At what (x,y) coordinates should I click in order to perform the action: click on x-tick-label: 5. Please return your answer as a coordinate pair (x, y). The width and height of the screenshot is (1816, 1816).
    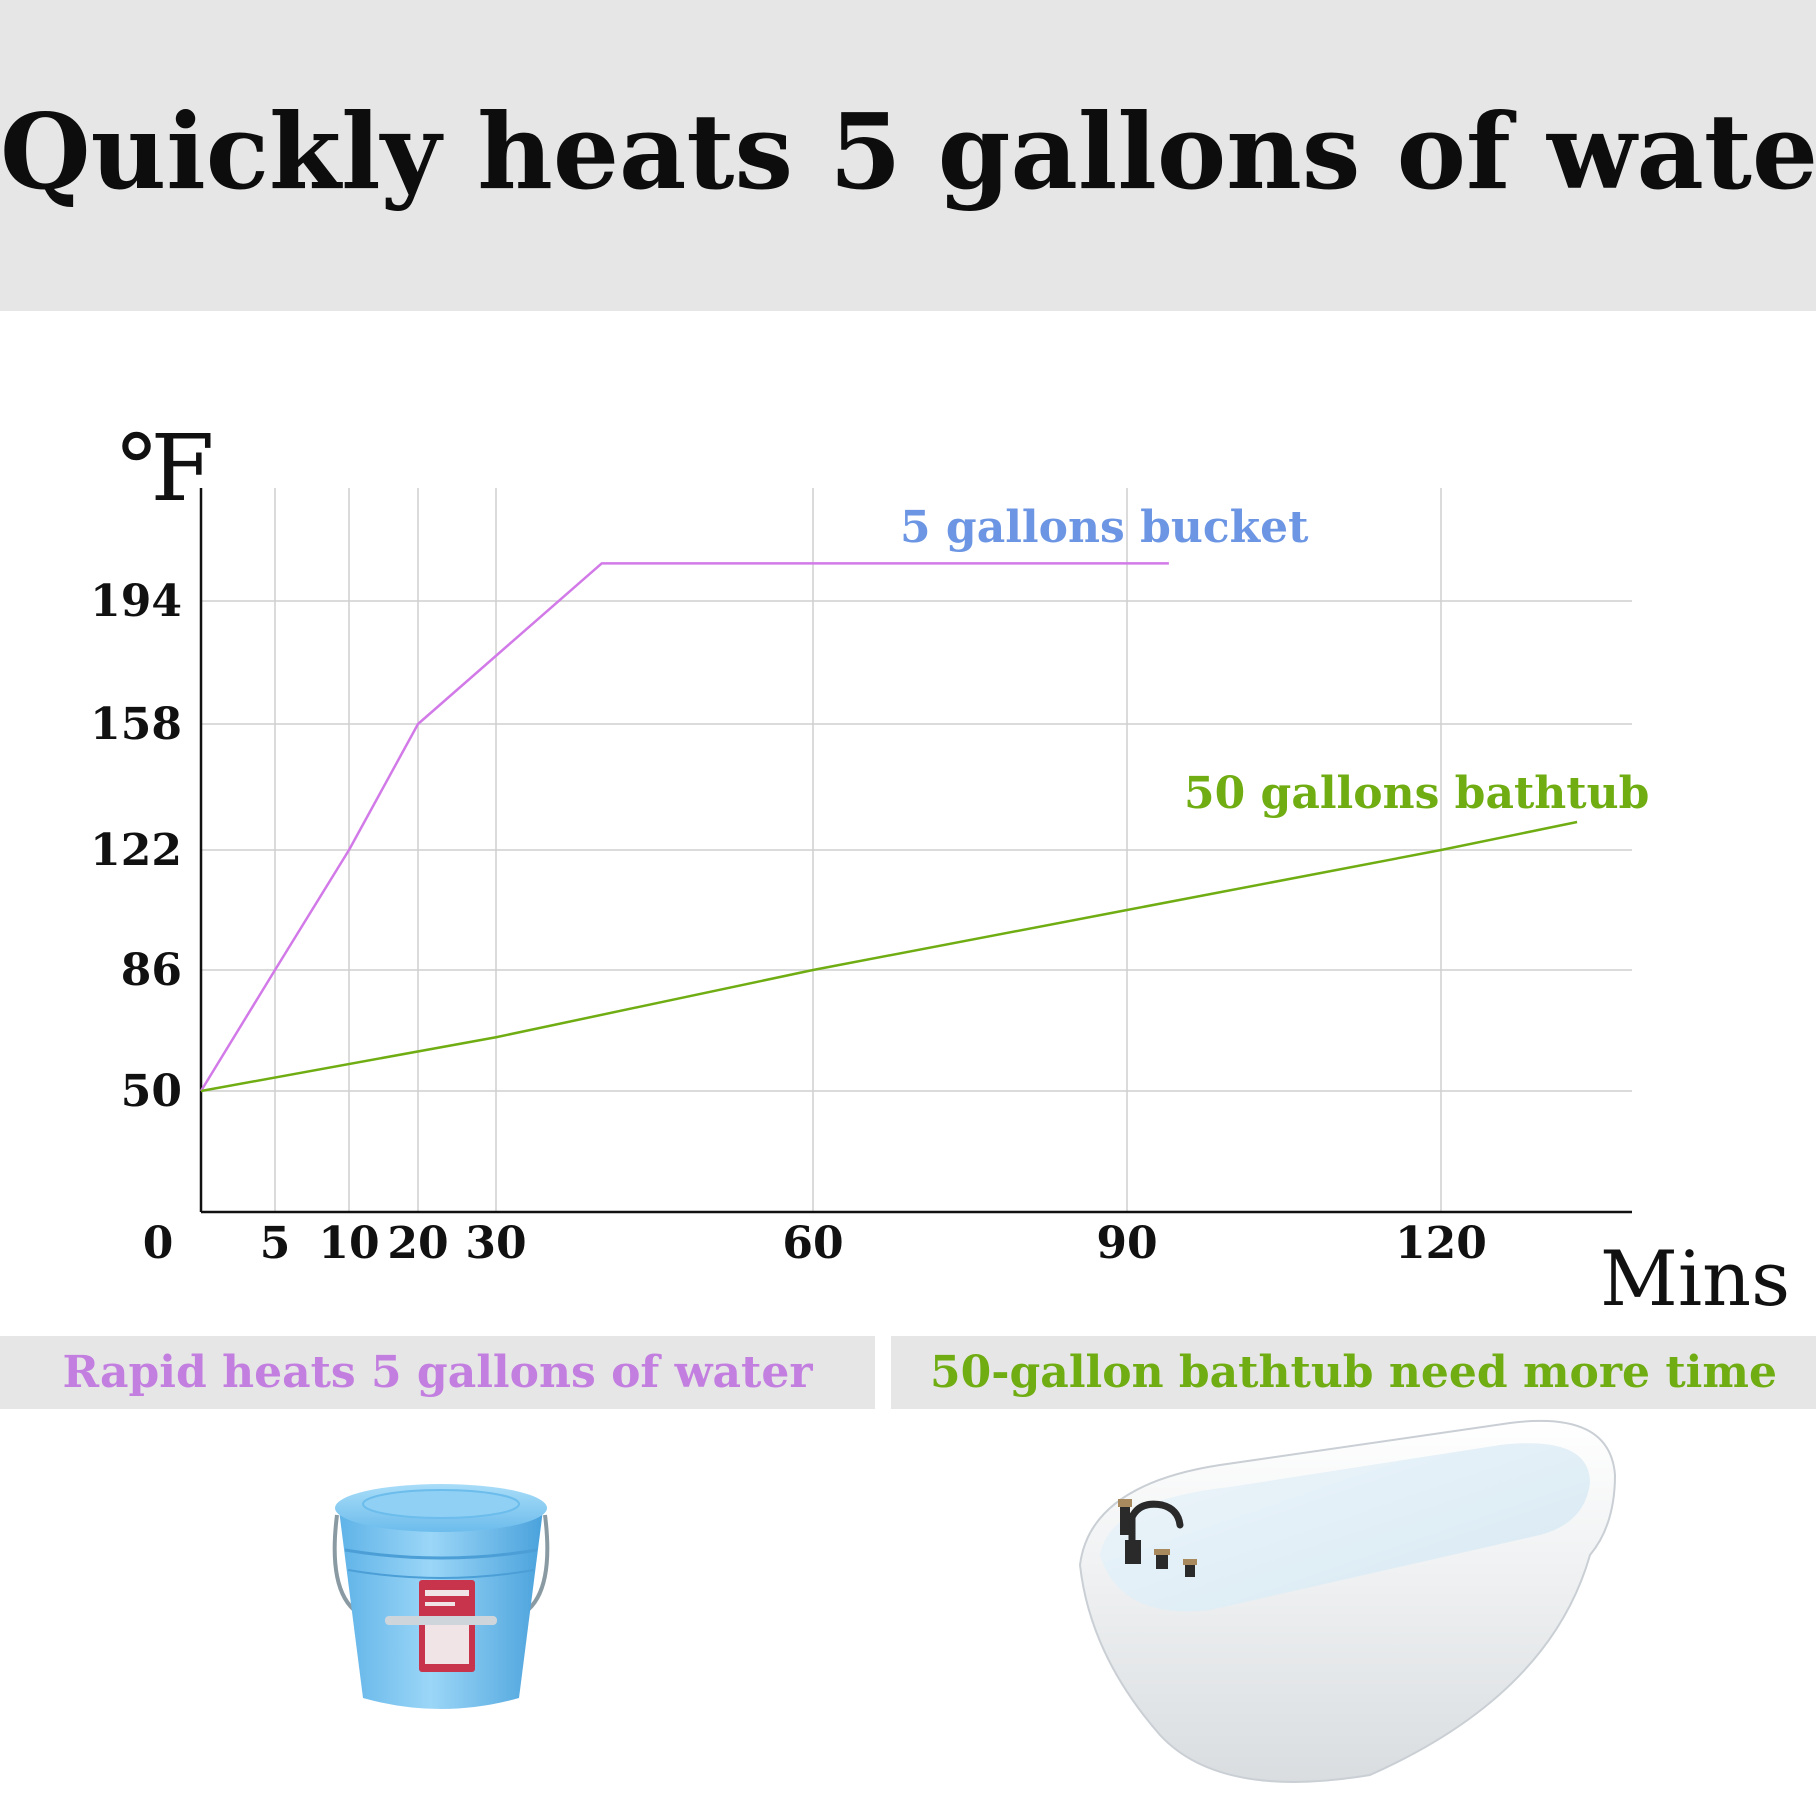
    Looking at the image, I should click on (275, 1243).